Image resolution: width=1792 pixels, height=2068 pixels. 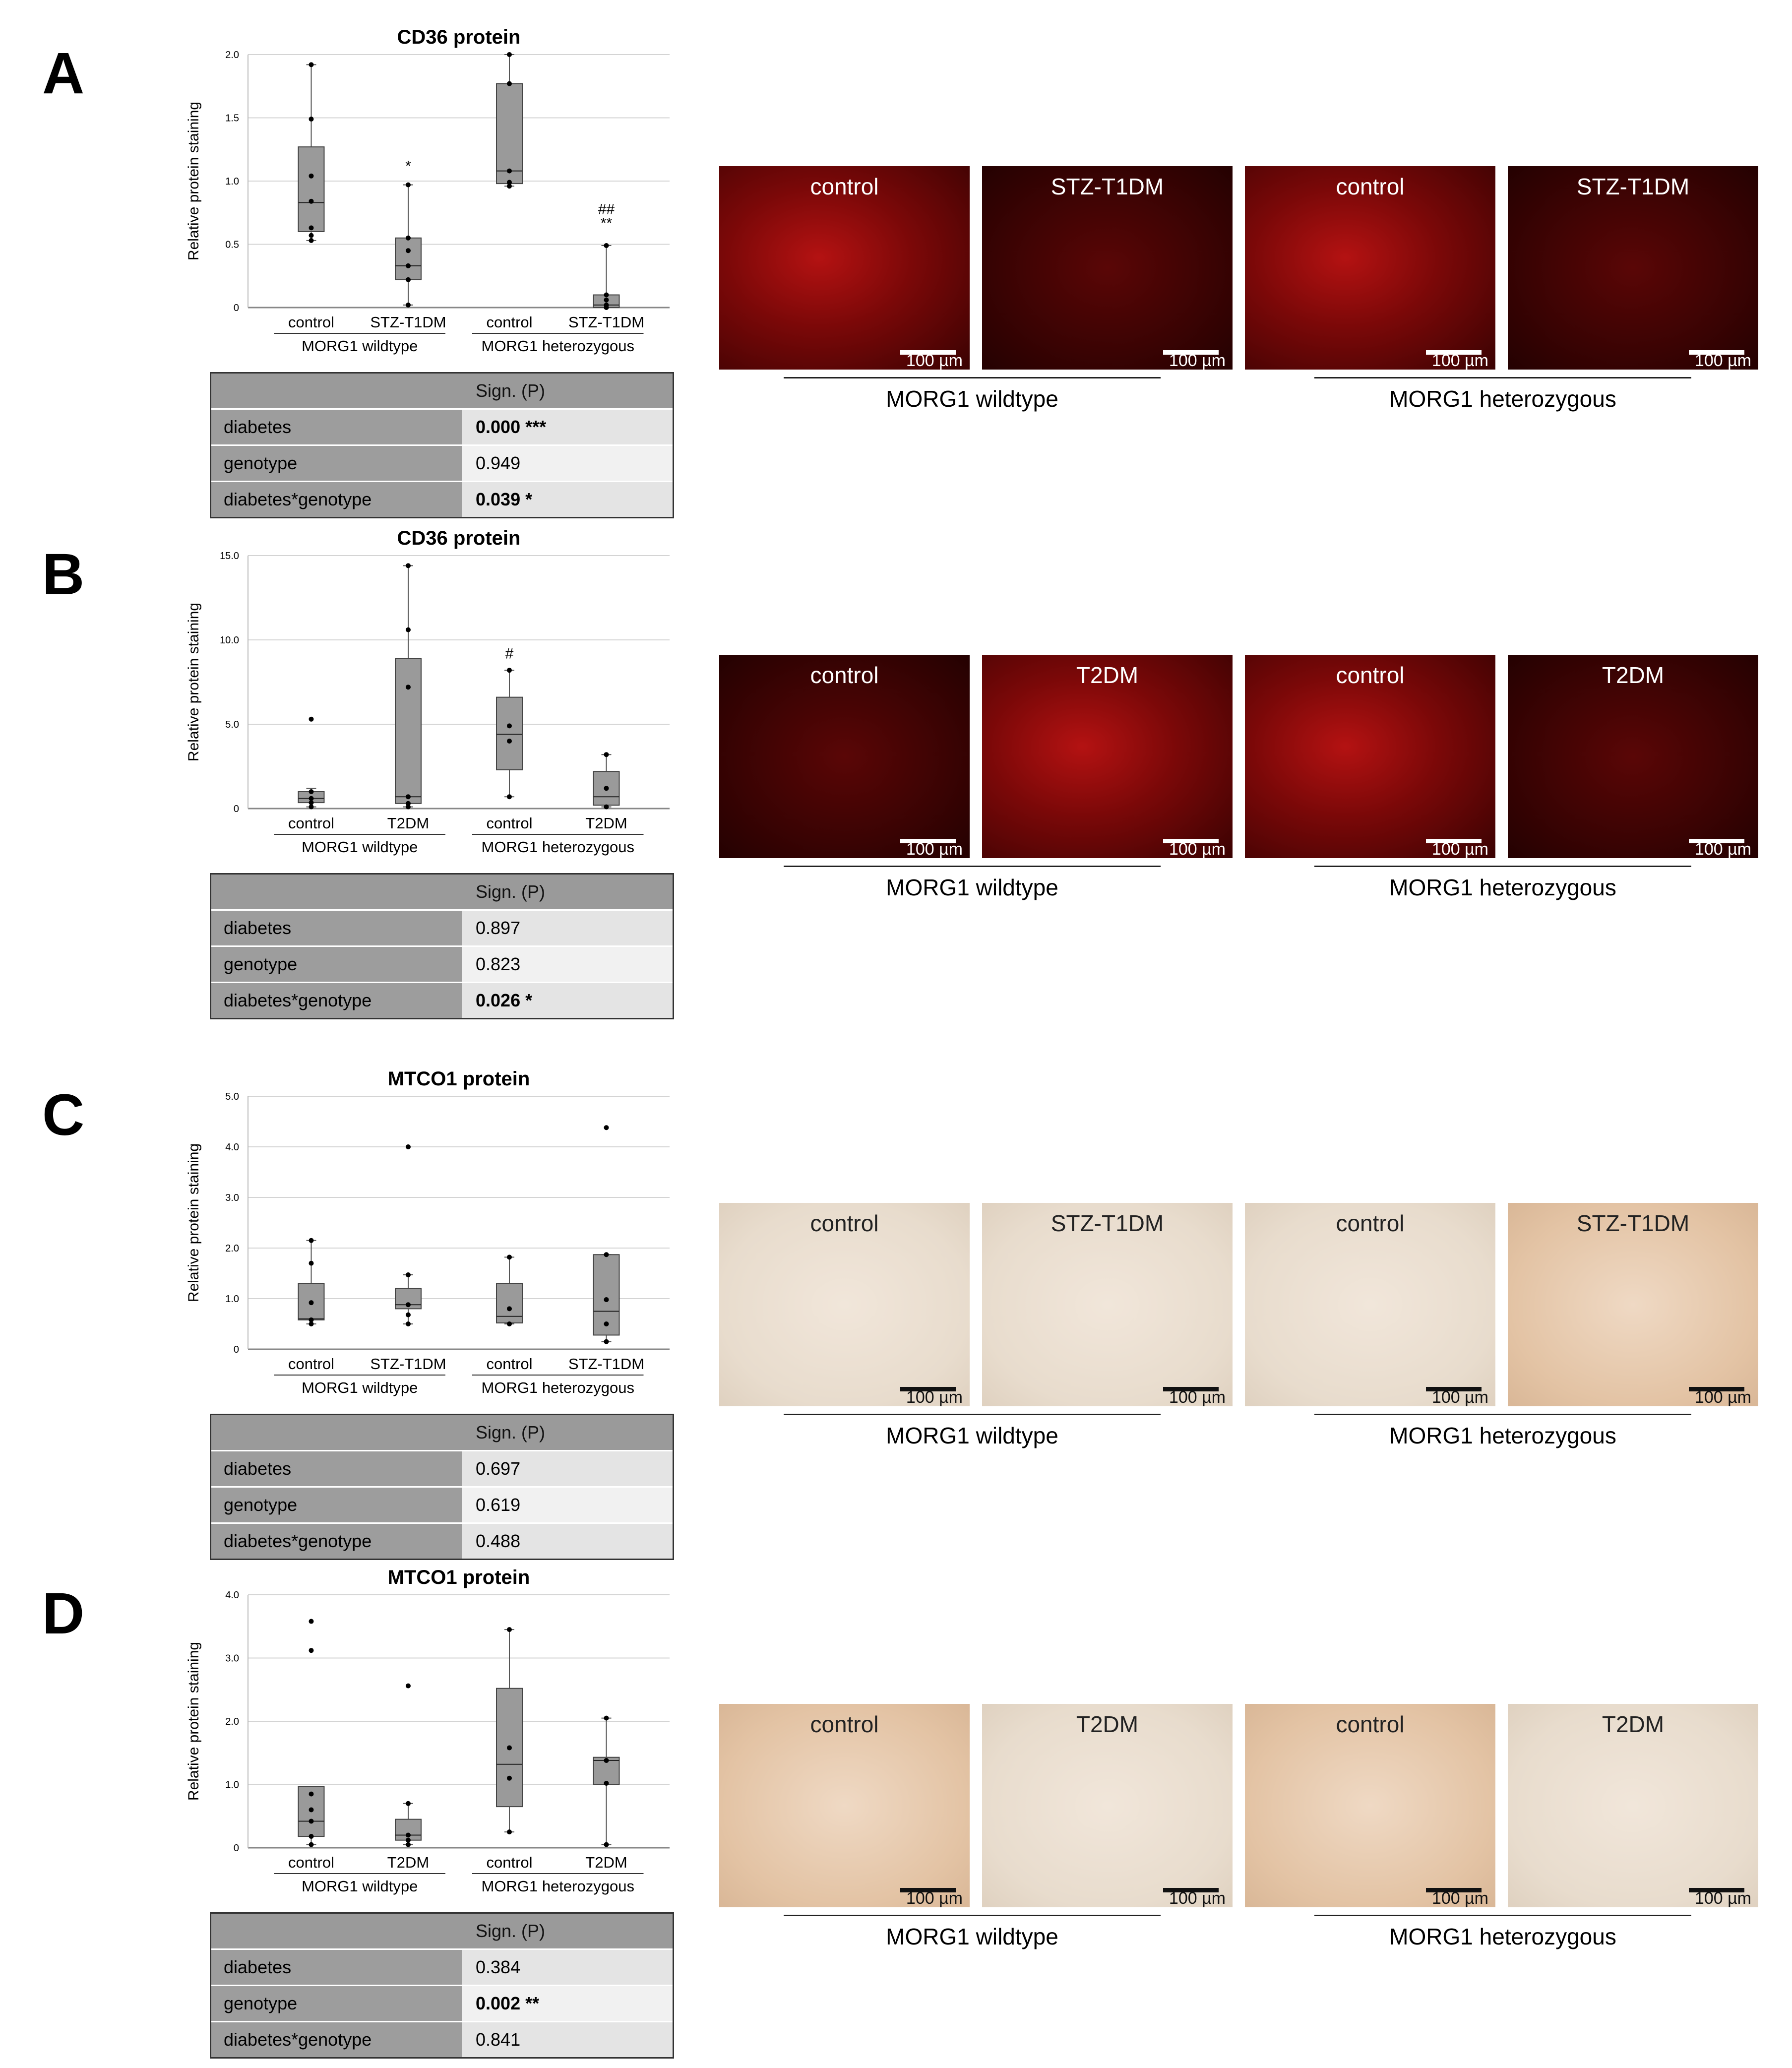 I want to click on stats-row: diabetes*genotype 0.039 *, so click(x=442, y=499).